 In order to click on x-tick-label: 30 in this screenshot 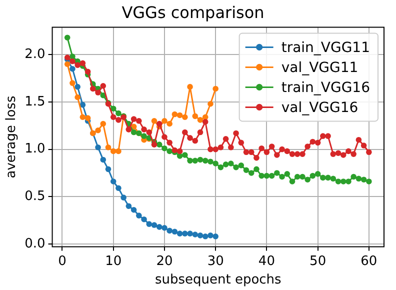, I will do `click(215, 261)`.